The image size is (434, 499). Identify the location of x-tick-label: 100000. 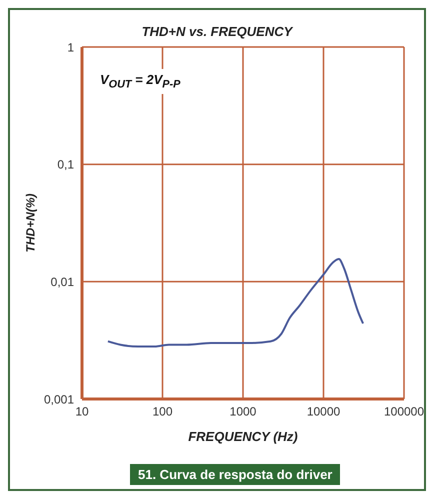
(404, 411).